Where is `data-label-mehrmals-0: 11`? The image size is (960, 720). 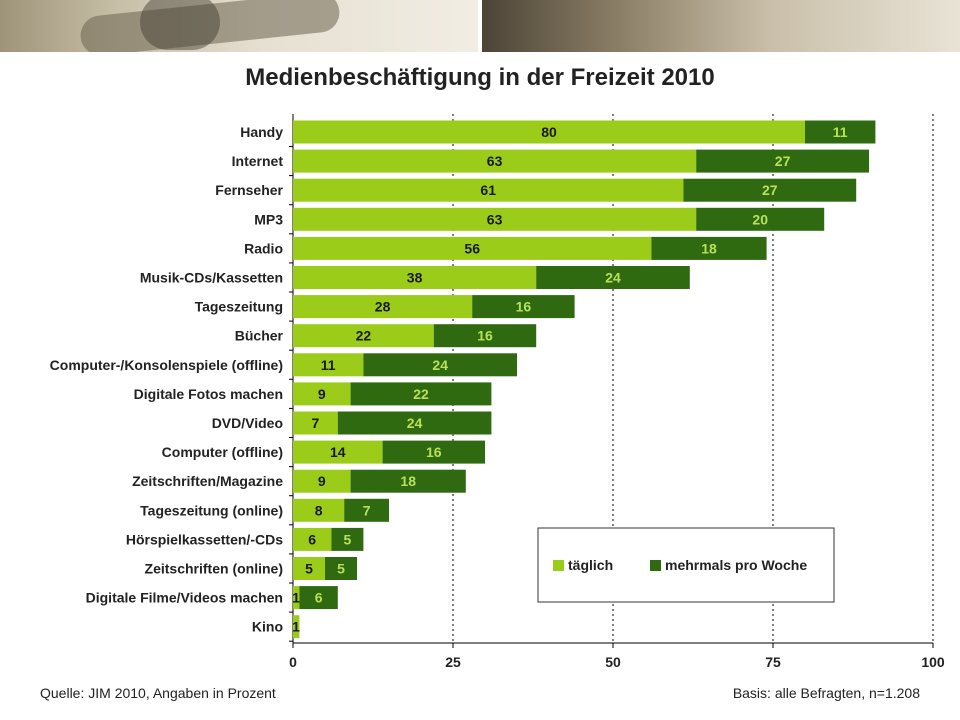
data-label-mehrmals-0: 11 is located at coordinates (840, 132).